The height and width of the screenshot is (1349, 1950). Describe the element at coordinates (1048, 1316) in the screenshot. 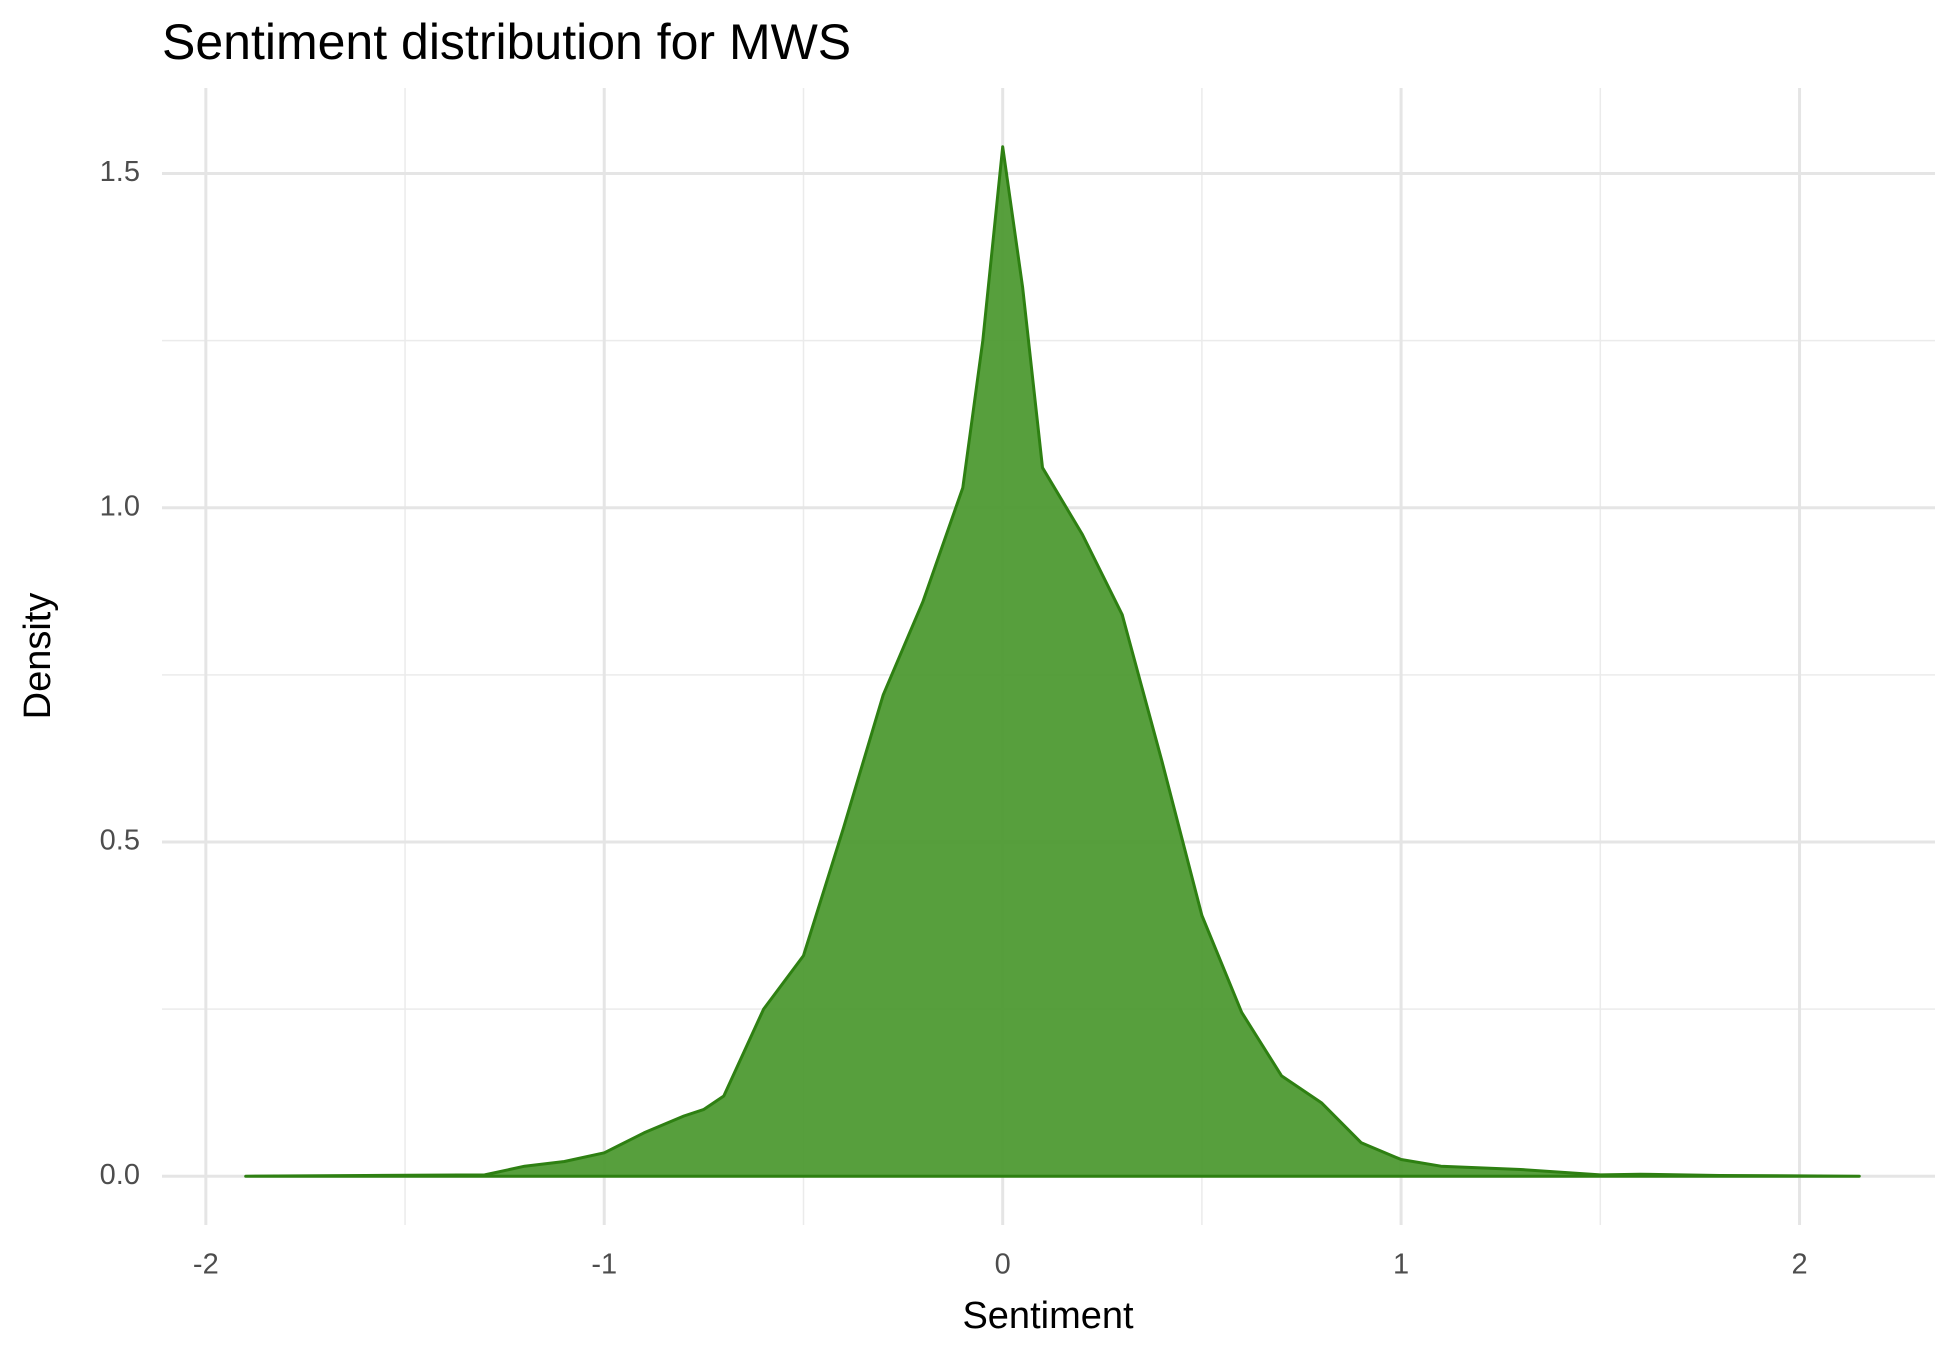

I see `x-axis-title: Sentiment` at that location.